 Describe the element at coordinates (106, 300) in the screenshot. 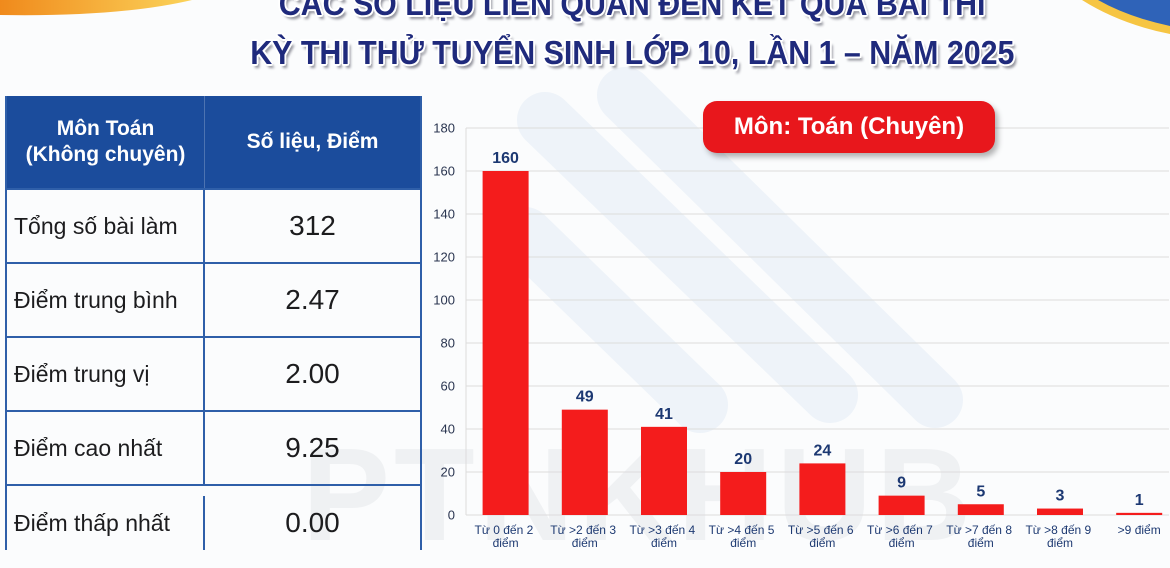

I see `row-label: Điểm trung bình` at that location.